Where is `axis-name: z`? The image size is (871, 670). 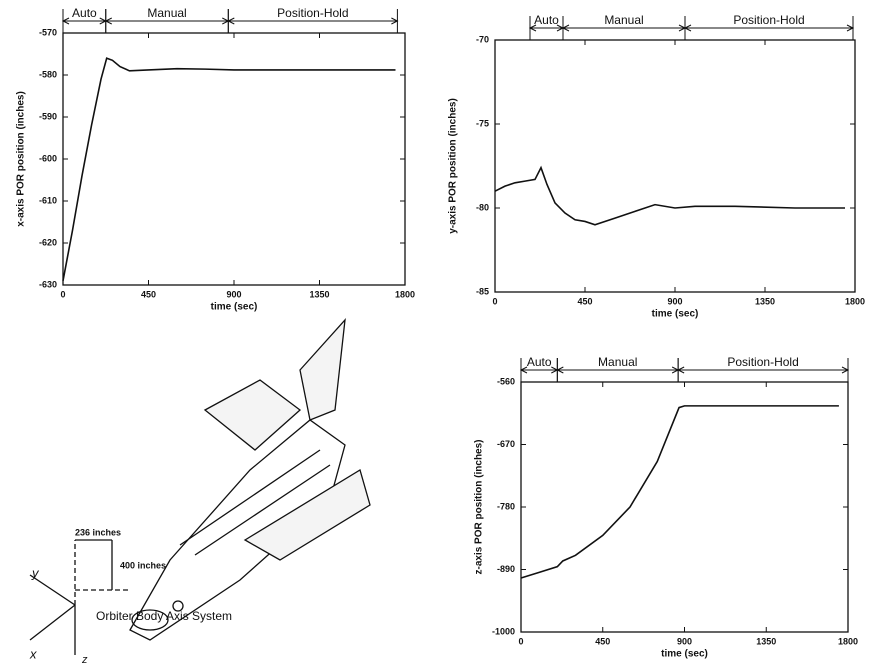 axis-name: z is located at coordinates (84, 660).